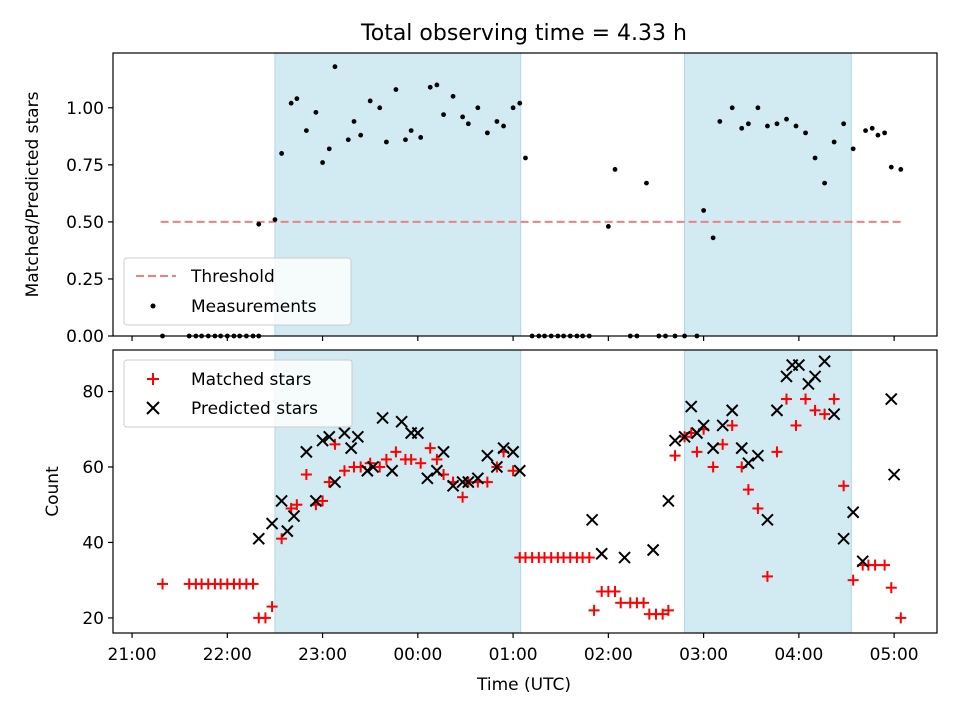 The width and height of the screenshot is (960, 720). Describe the element at coordinates (132, 655) in the screenshot. I see `x-tick-label: 21:00` at that location.